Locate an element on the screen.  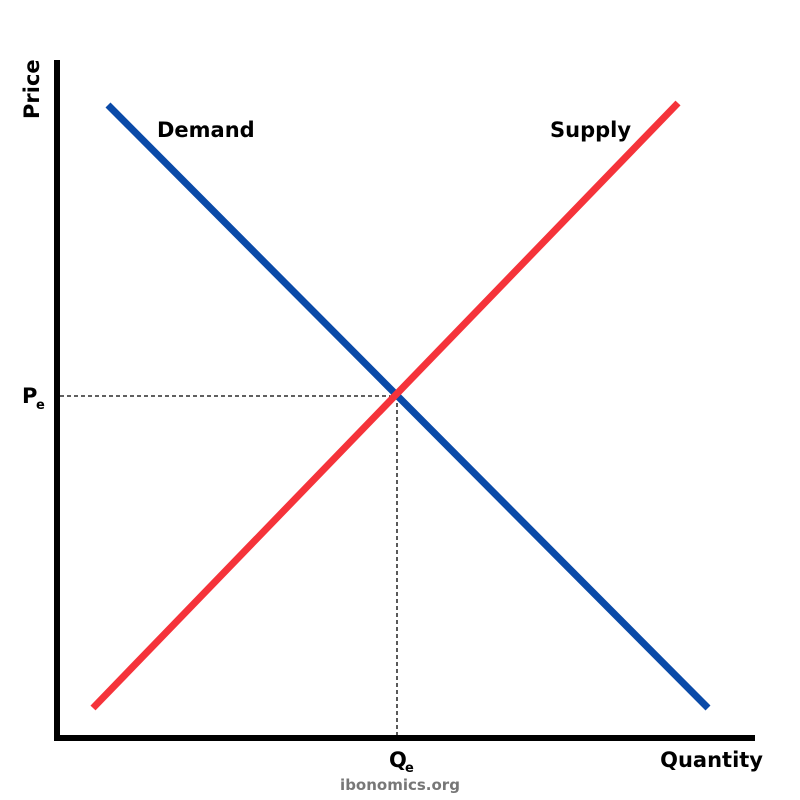
quantity-subscript: e is located at coordinates (409, 768).